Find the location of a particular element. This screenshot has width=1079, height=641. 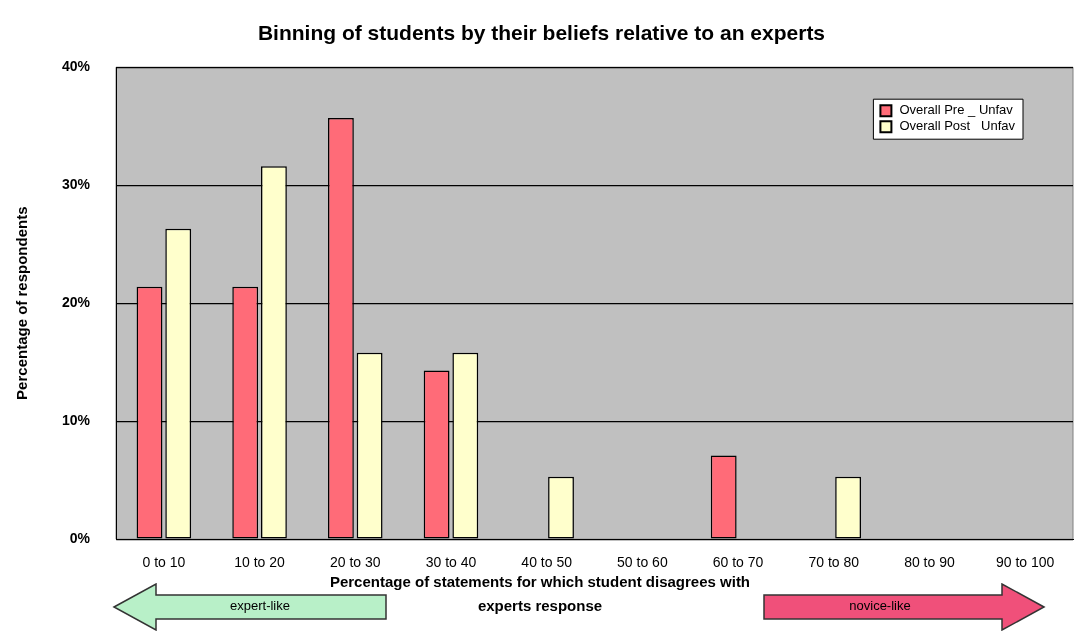

x-tick-label: 20 to 30 is located at coordinates (355, 562).